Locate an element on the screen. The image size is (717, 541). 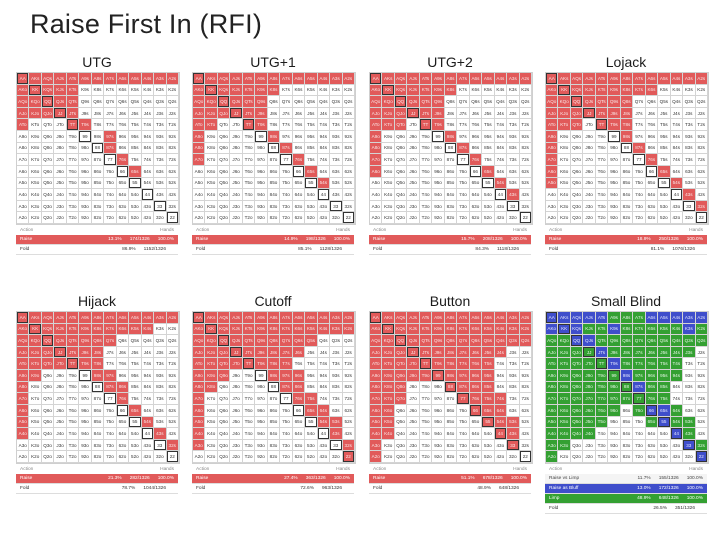
hand-cell-KQo: KQo is located at coordinates (211, 341).